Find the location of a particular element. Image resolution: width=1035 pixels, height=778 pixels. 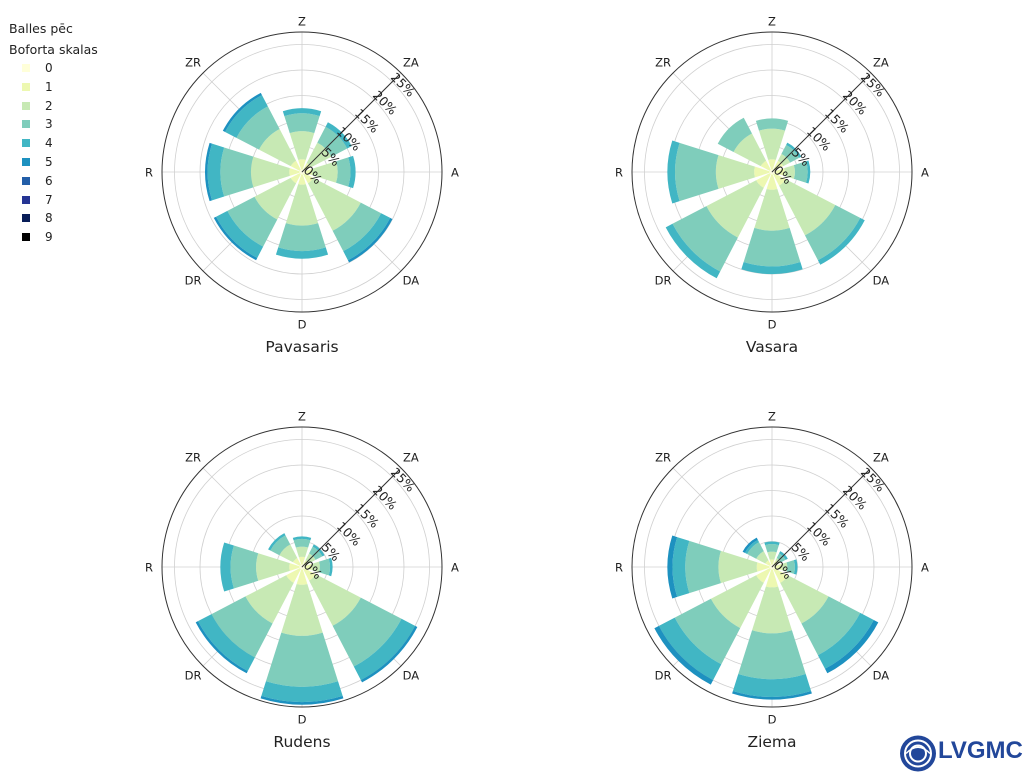

lvgmc-logo-text: LVGMC is located at coordinates (980, 750).